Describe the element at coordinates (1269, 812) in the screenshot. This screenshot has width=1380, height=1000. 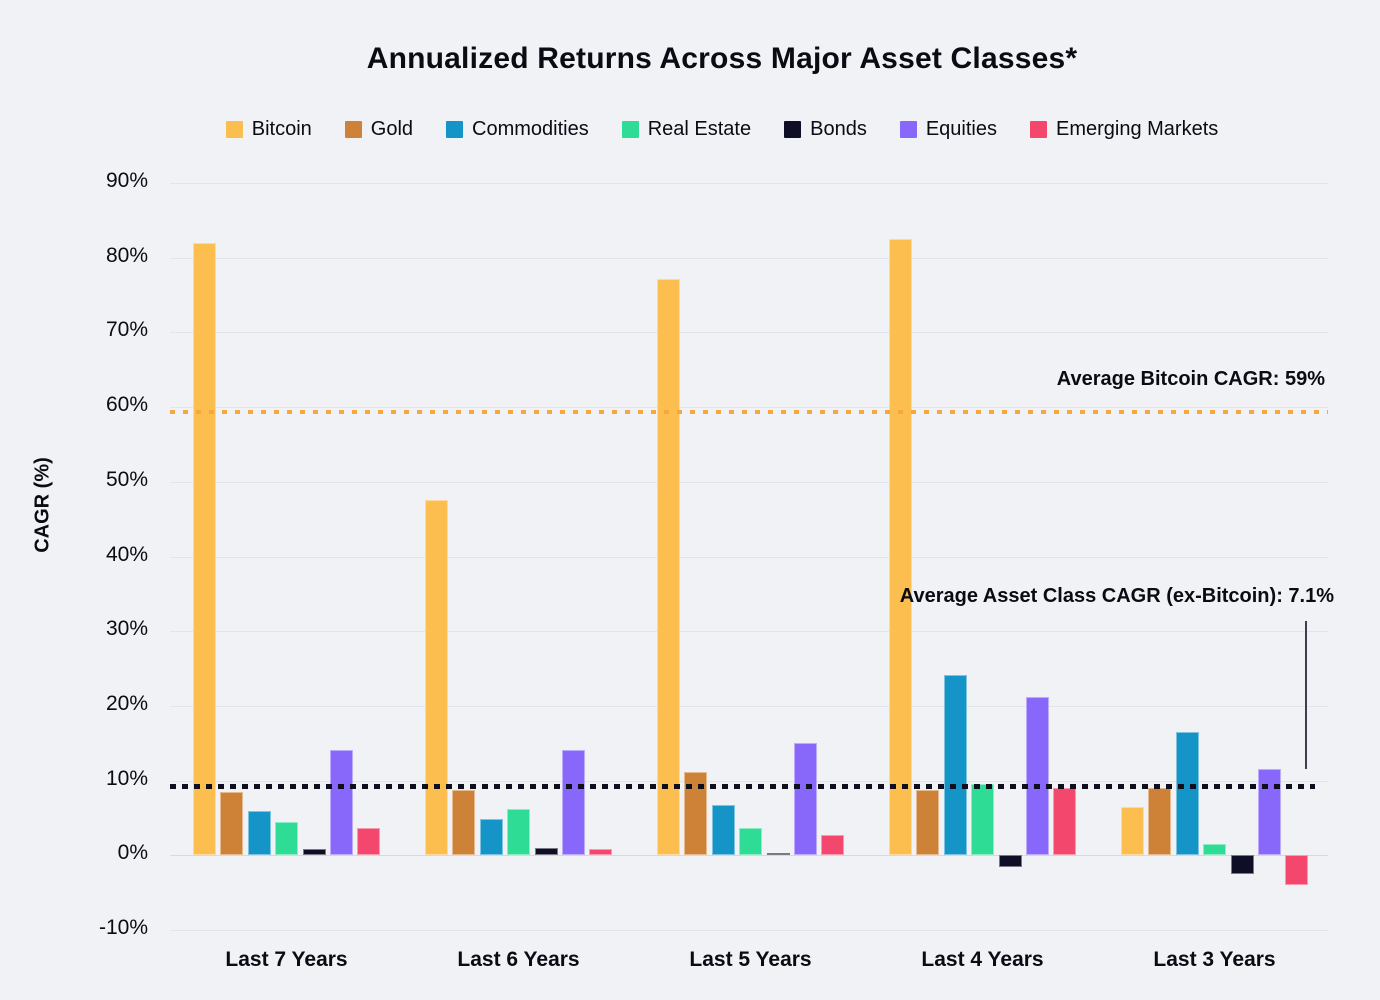
I see `bar-equities-last-3-years` at that location.